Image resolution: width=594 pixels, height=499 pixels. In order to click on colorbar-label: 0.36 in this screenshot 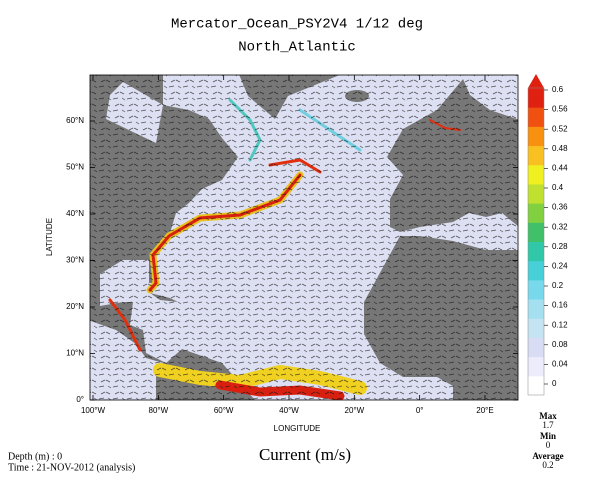, I will do `click(560, 207)`.